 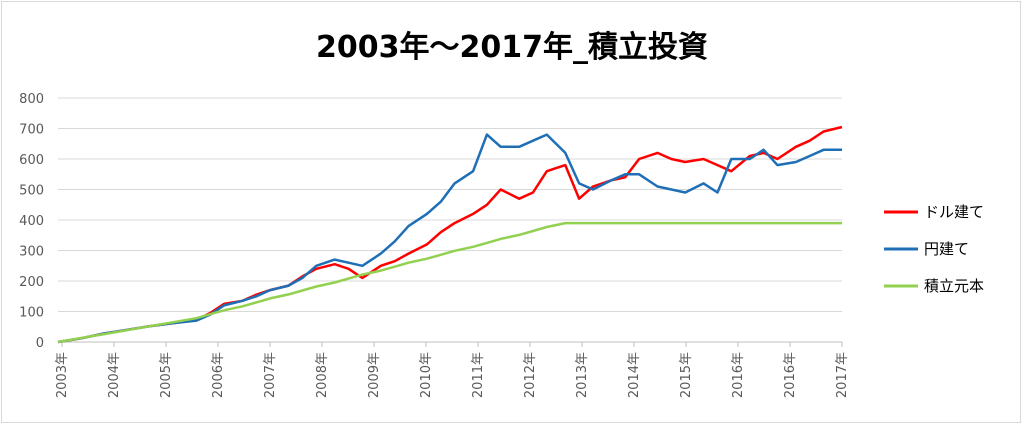 What do you see at coordinates (31, 252) in the screenshot?
I see `y-tick-label: 300` at bounding box center [31, 252].